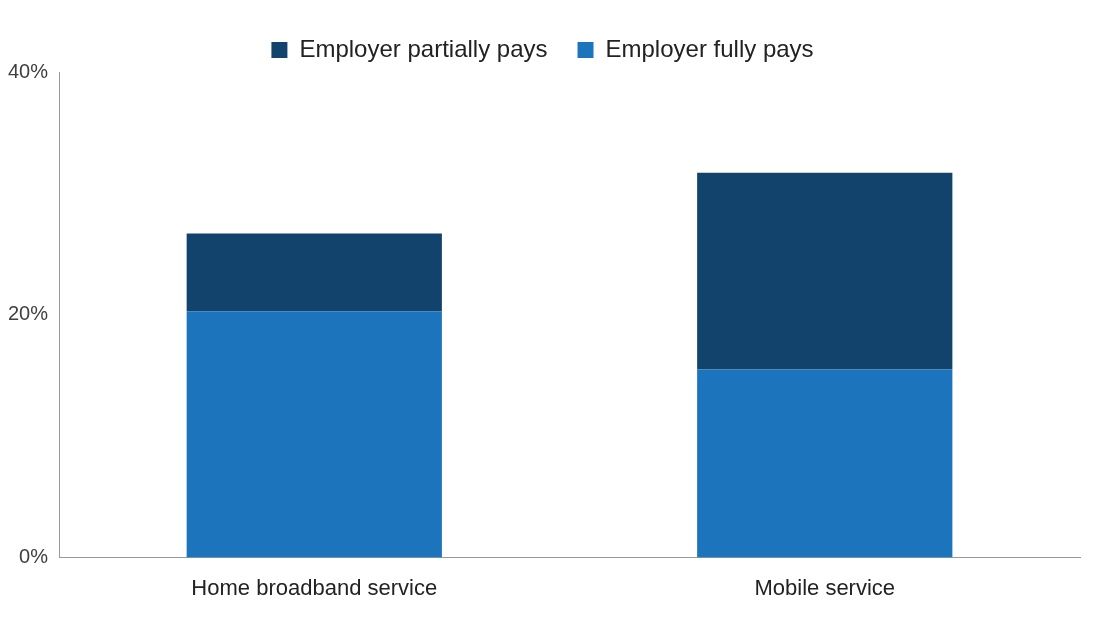 The width and height of the screenshot is (1115, 642). I want to click on y-tick-label: 20%, so click(28, 313).